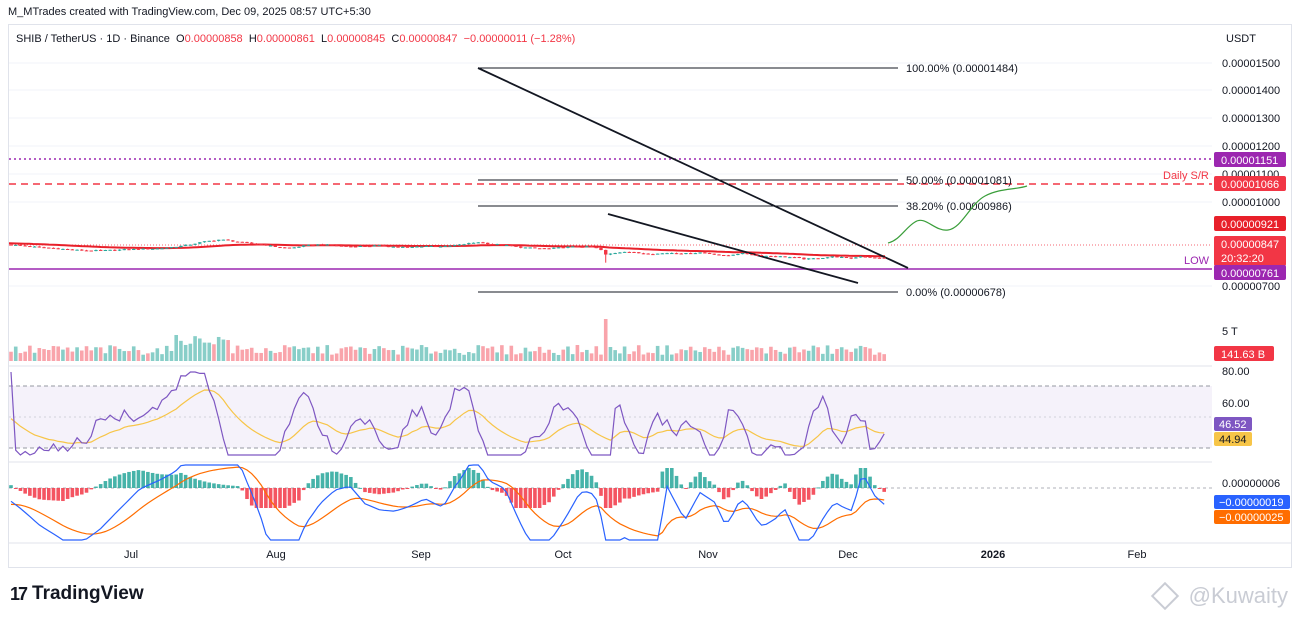 Image resolution: width=1300 pixels, height=621 pixels. Describe the element at coordinates (447, 418) in the screenshot. I see `rsi-ma-line` at that location.